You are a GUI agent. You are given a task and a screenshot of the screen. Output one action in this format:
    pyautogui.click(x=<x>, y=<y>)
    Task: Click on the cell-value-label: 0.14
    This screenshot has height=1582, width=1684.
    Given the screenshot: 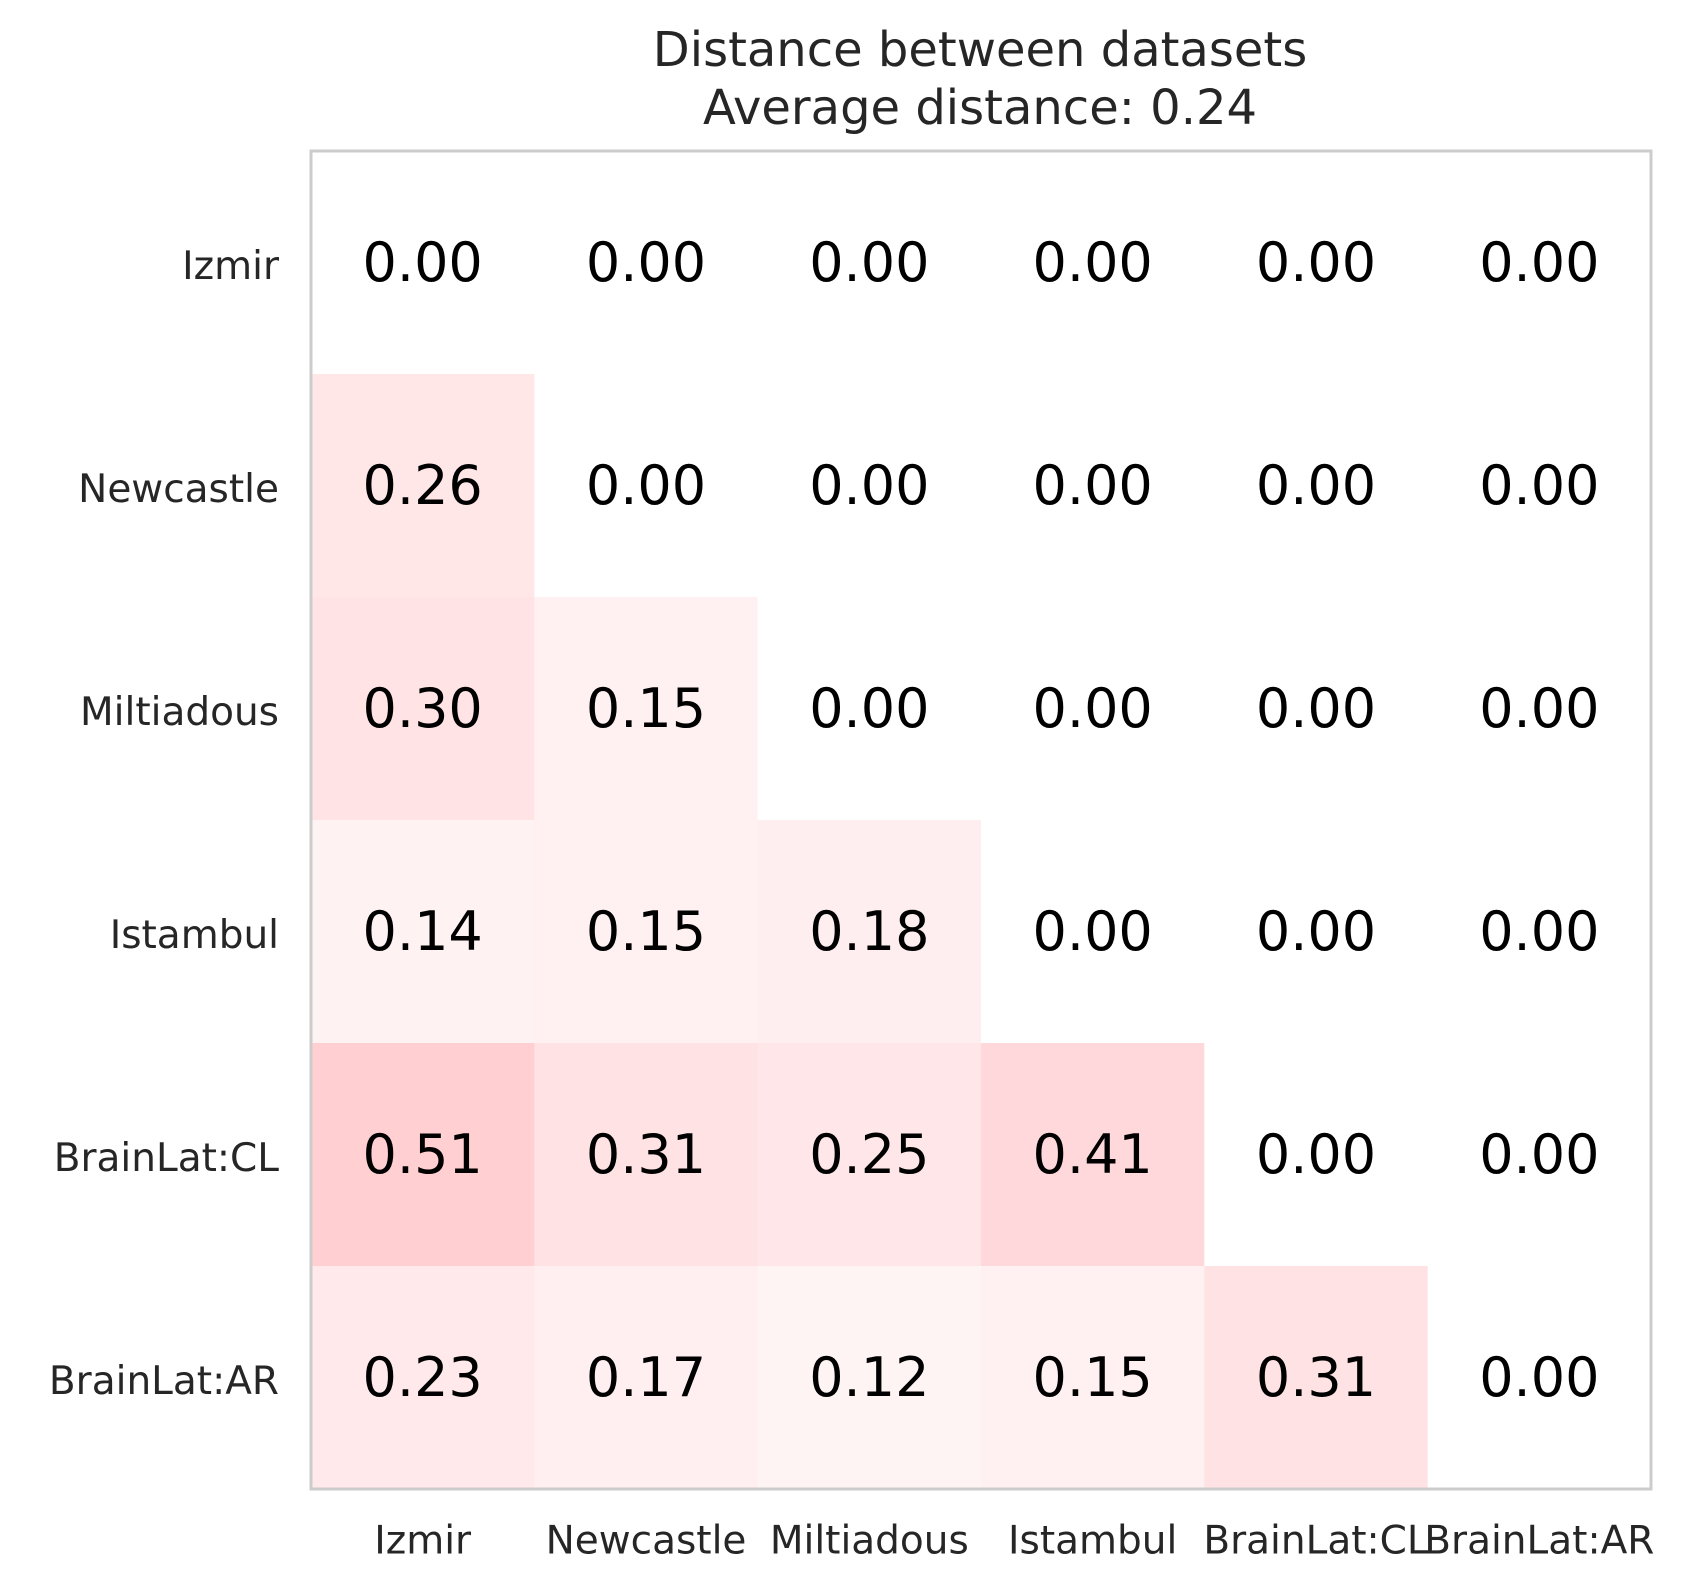 What is the action you would take?
    pyautogui.click(x=423, y=931)
    